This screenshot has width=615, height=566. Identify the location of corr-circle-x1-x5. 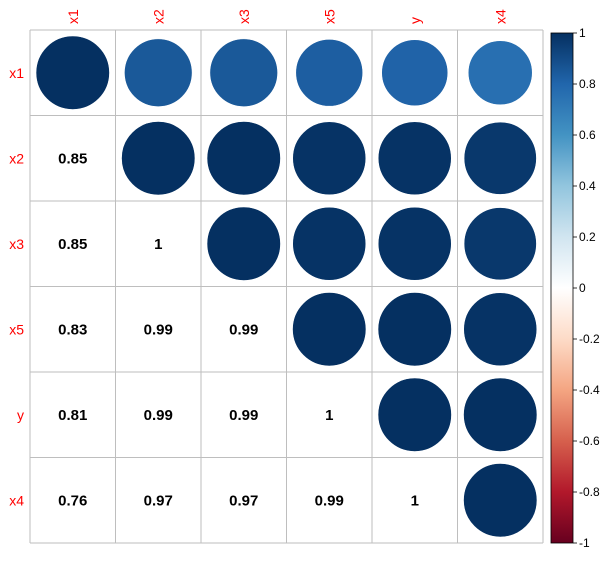
(329, 72).